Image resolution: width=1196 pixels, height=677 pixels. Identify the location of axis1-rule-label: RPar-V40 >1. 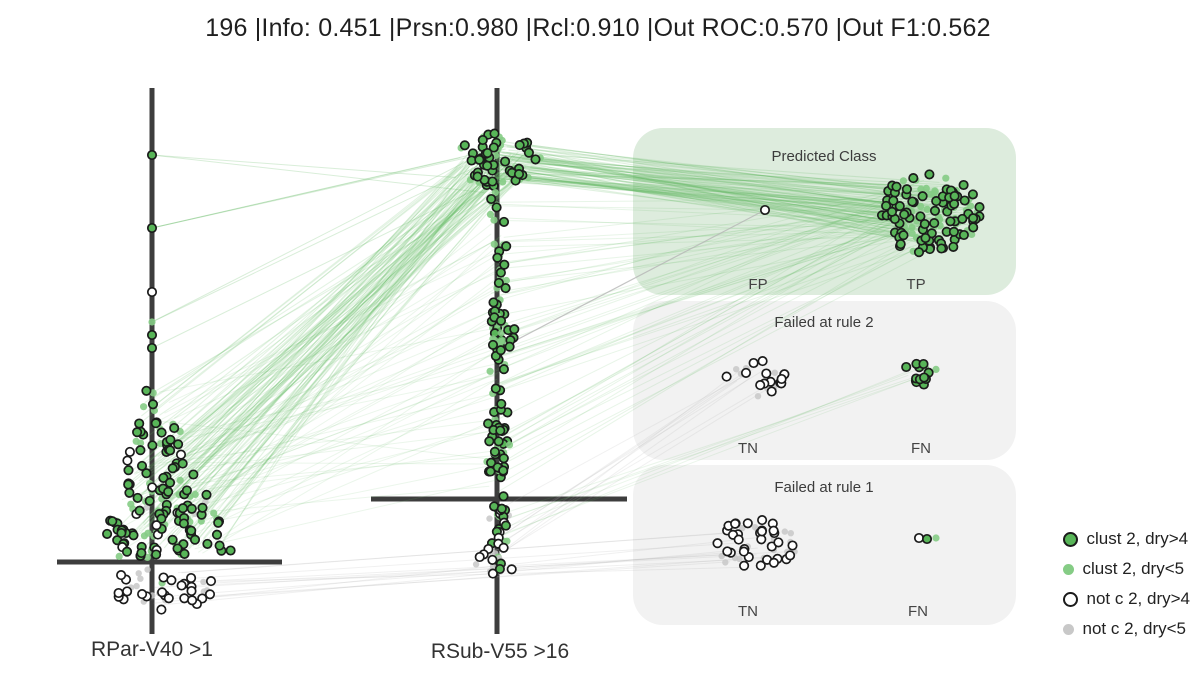
(152, 649).